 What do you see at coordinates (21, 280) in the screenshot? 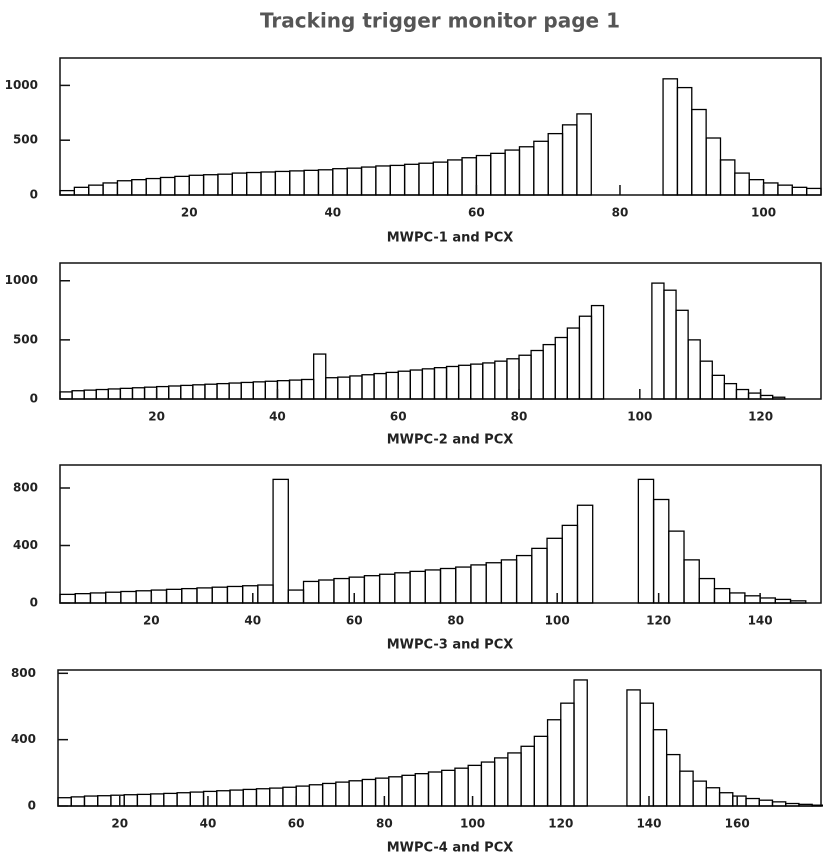
I see `y-tick-label: 1000` at bounding box center [21, 280].